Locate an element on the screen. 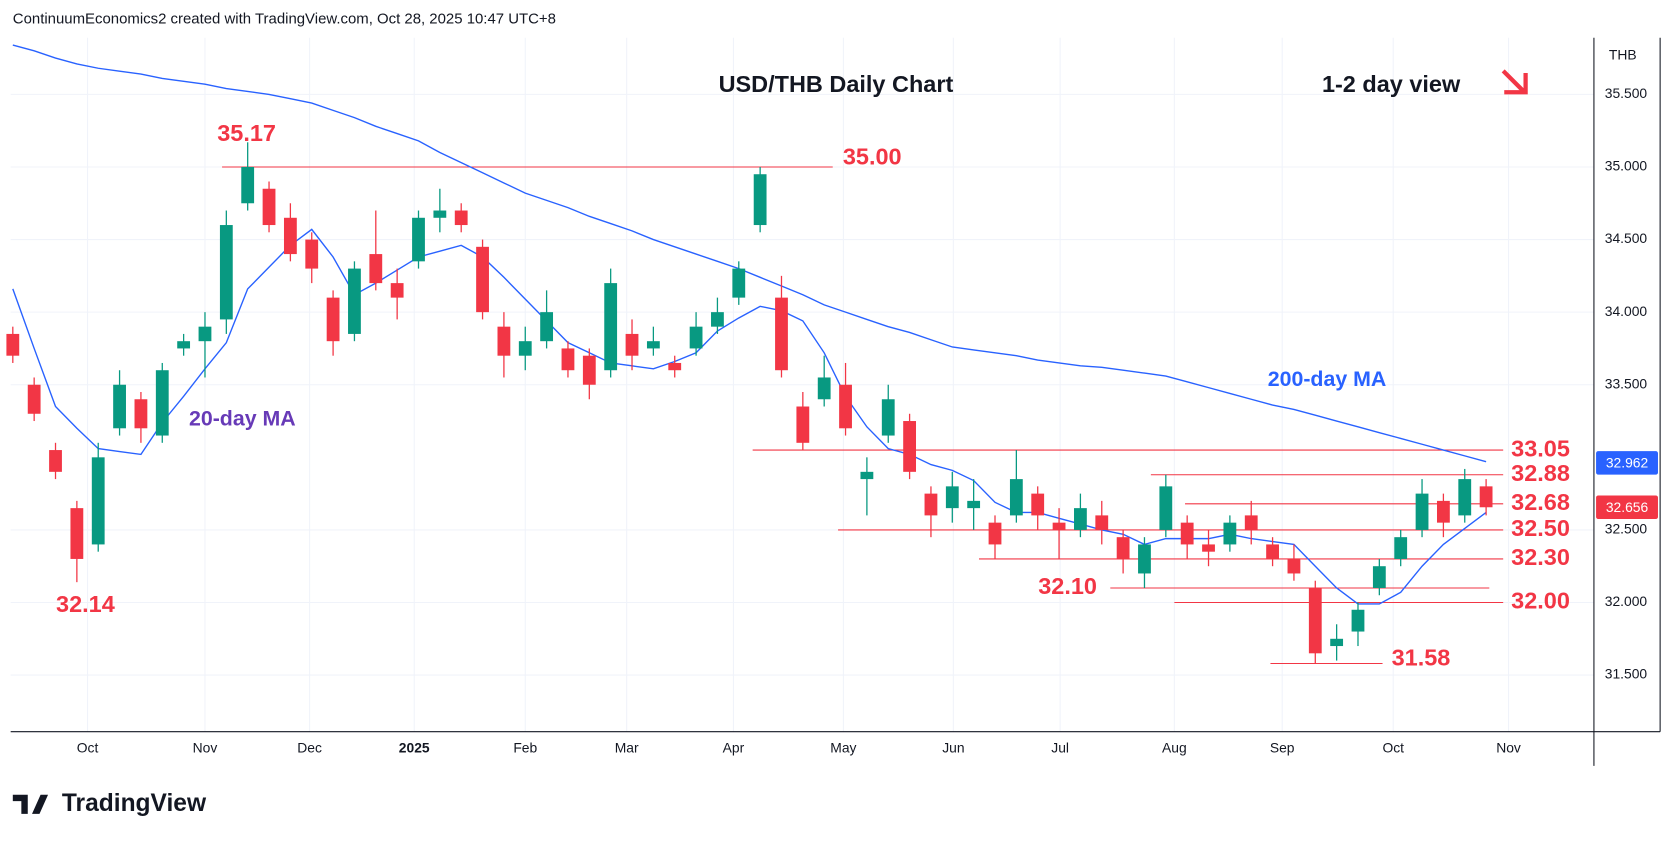  x-tick-label: Mar is located at coordinates (627, 747).